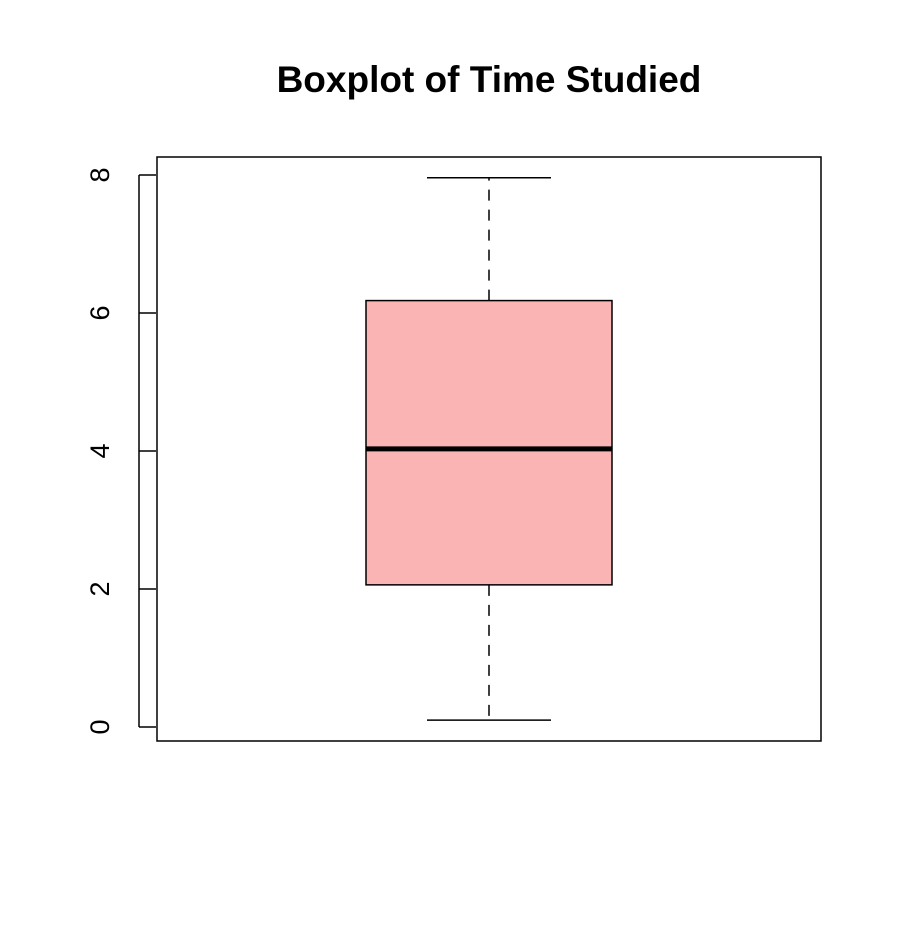 Image resolution: width=902 pixels, height=938 pixels. What do you see at coordinates (120, 451) in the screenshot?
I see `y-axis: 0 2 4 6 8` at bounding box center [120, 451].